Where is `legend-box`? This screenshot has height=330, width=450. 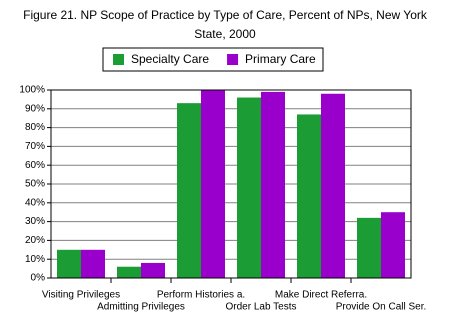 legend-box is located at coordinates (213, 59).